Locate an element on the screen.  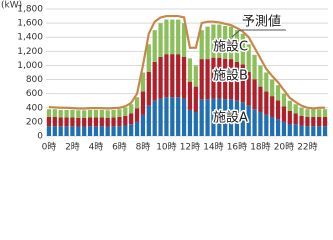
unit-label: (kW) is located at coordinates (11, 6).